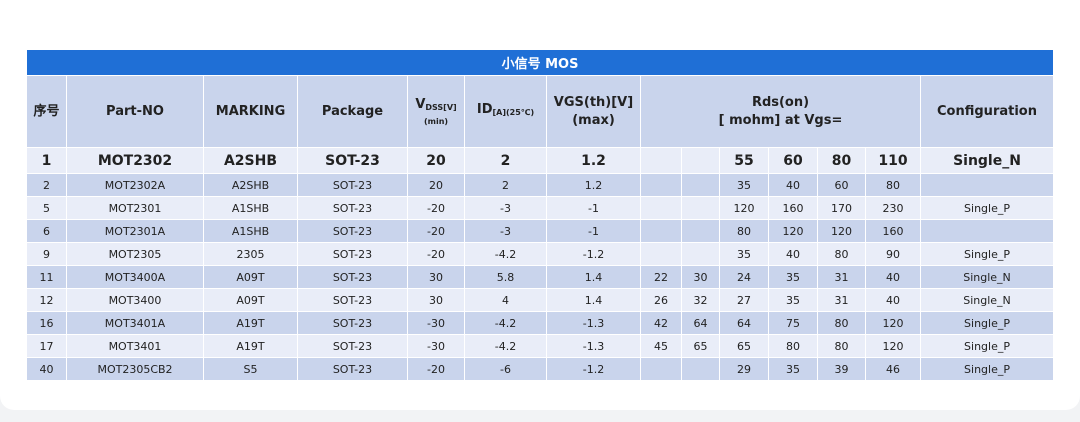  What do you see at coordinates (744, 277) in the screenshot?
I see `table-cell: 24` at bounding box center [744, 277].